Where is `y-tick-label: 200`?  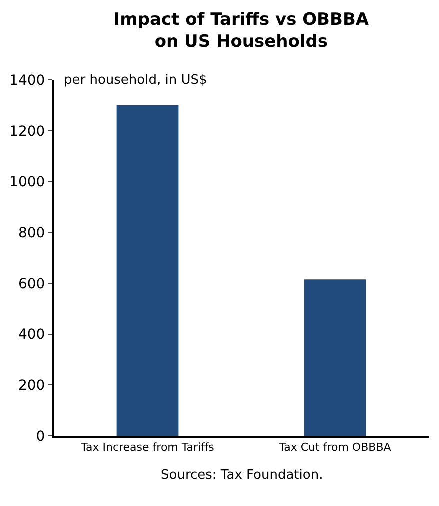 y-tick-label: 200 is located at coordinates (32, 386).